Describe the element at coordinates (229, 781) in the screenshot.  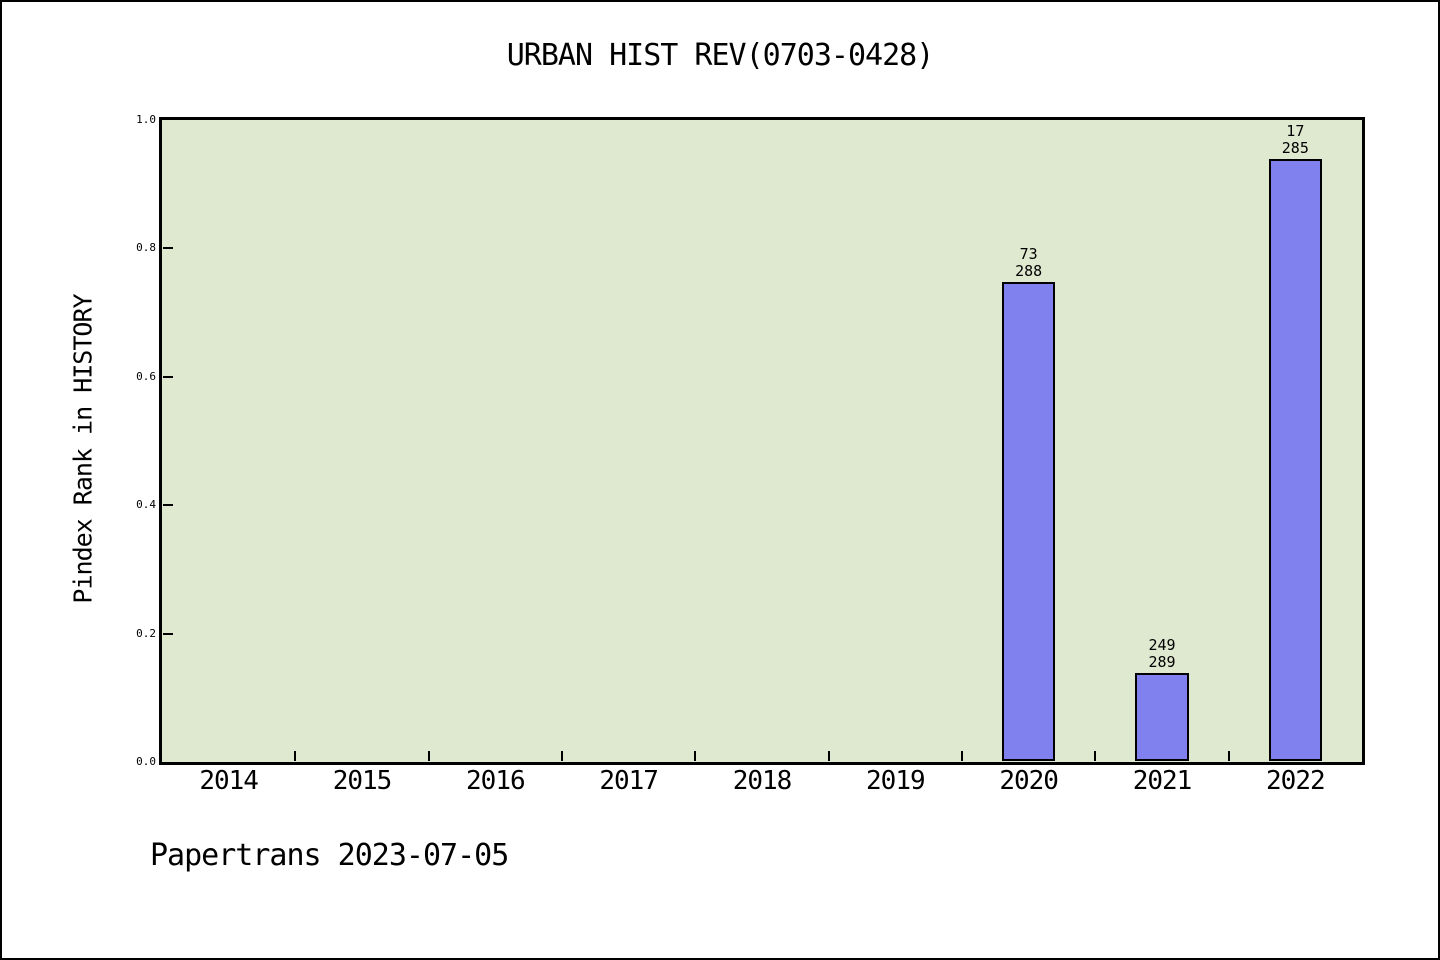
I see `x-tick-label: 2014` at that location.